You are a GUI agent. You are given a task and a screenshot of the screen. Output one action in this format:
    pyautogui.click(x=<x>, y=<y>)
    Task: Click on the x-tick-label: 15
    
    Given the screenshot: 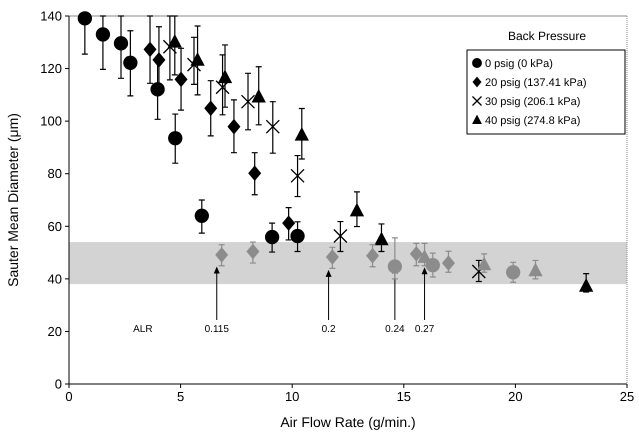 What is the action you would take?
    pyautogui.click(x=404, y=396)
    